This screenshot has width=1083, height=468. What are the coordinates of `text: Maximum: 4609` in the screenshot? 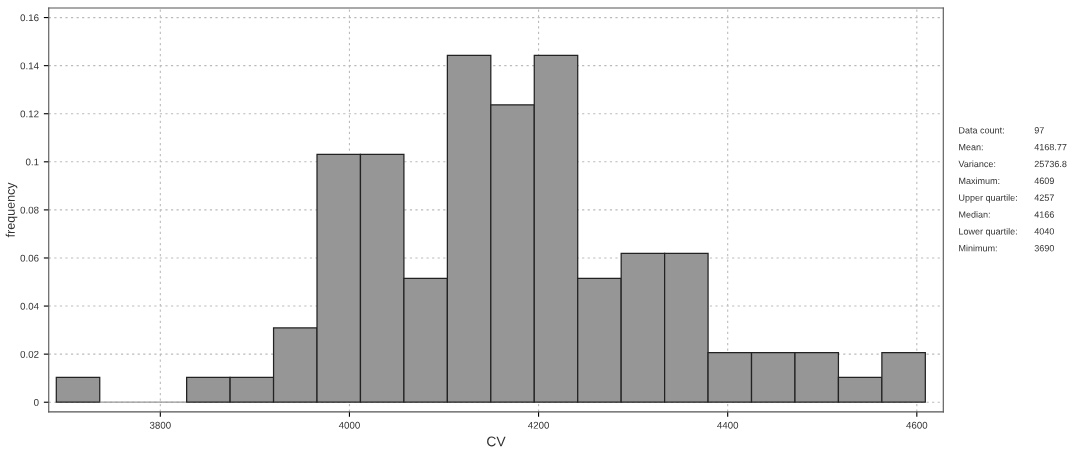 It's located at (1006, 181).